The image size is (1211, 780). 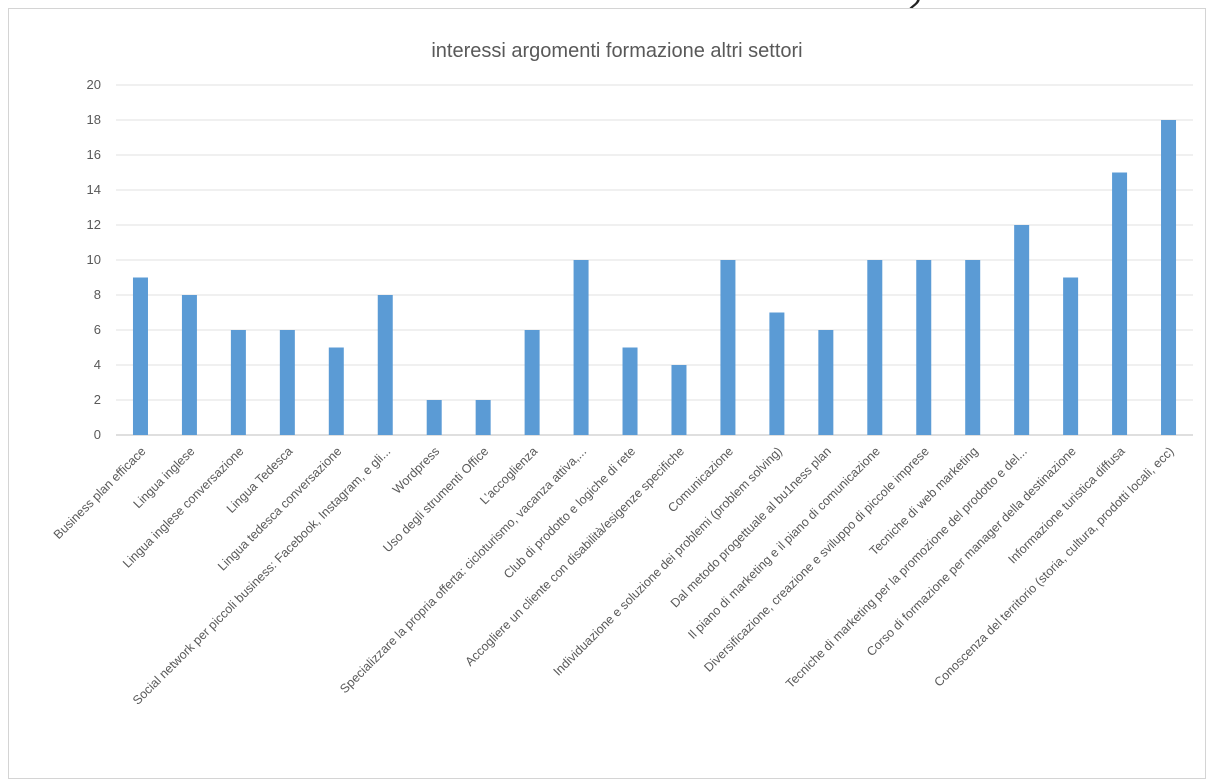 What do you see at coordinates (97, 294) in the screenshot?
I see `y-tick-label: 8` at bounding box center [97, 294].